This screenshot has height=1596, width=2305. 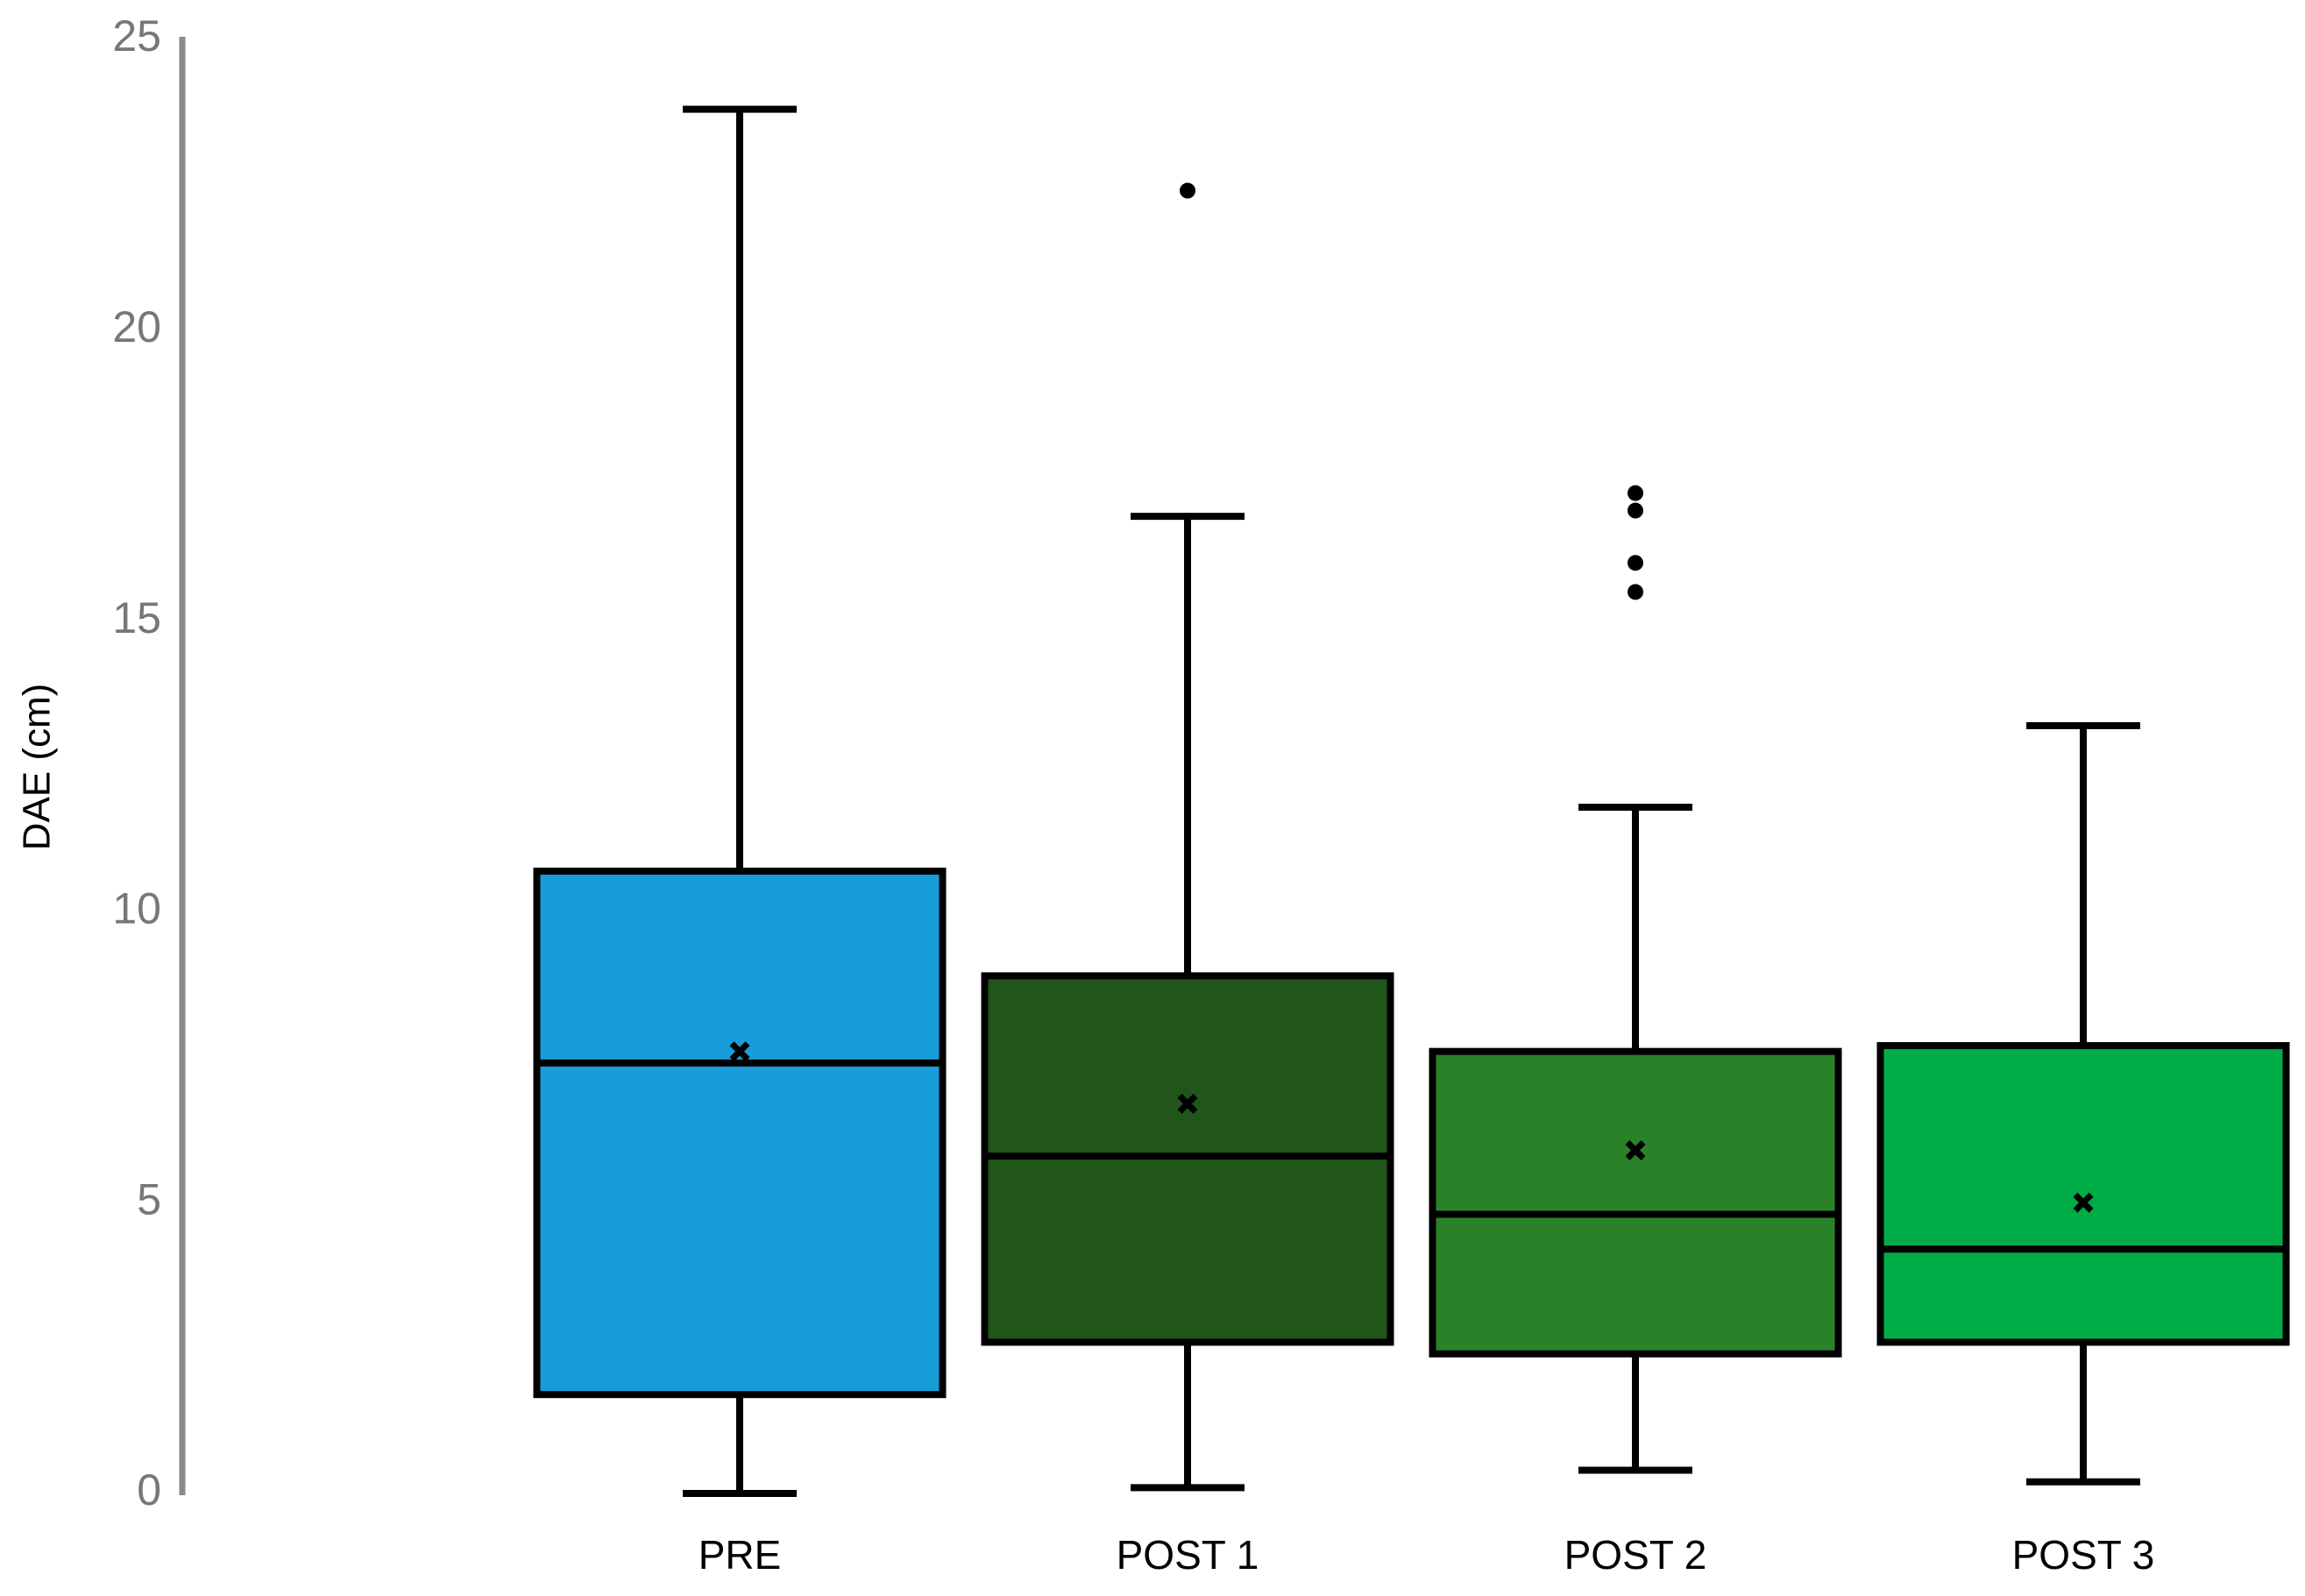 I want to click on y-axis-label: DAE (cm), so click(x=37, y=767).